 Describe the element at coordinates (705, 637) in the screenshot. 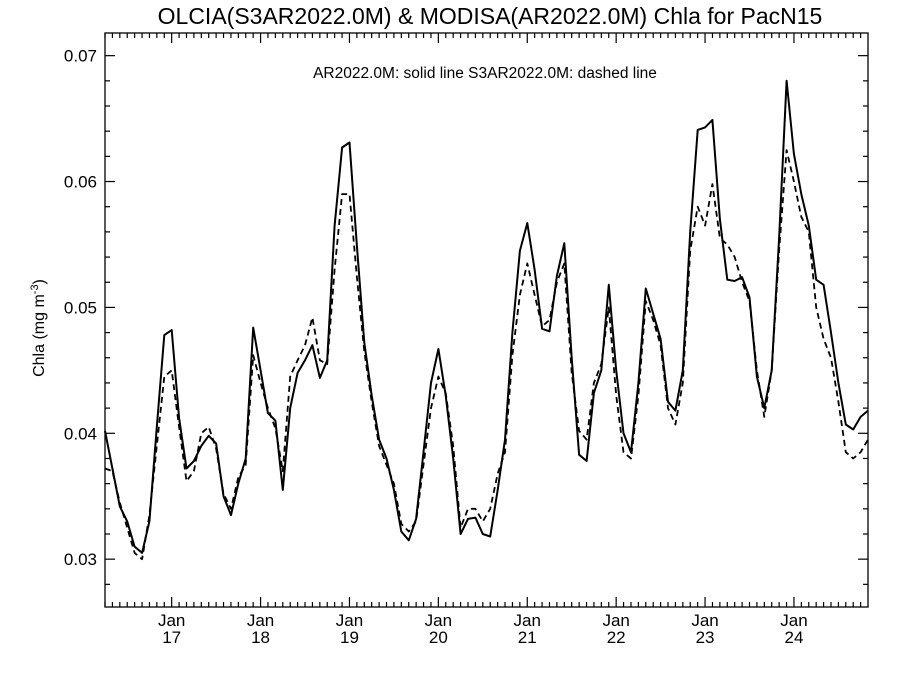

I see `x-tick-label-year: 23` at that location.